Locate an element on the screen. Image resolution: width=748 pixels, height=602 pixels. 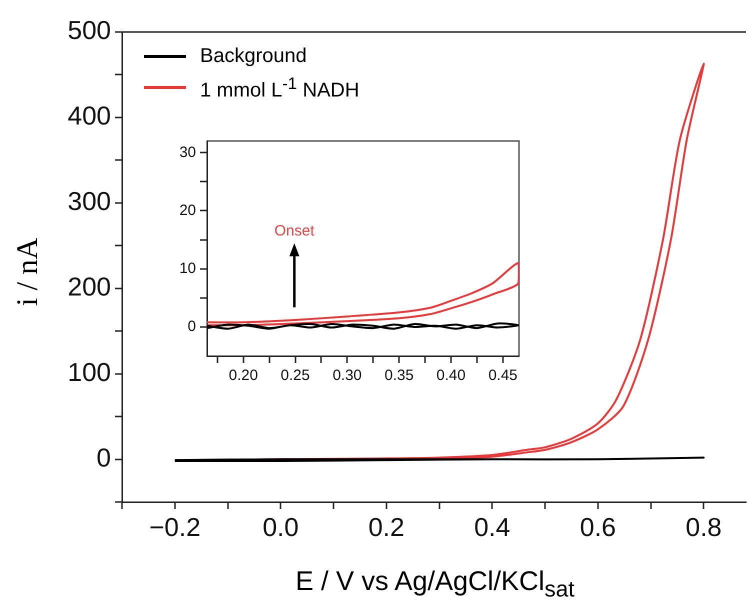
legend-label: 1 mmol L$^{-1}$ NADH is located at coordinates (280, 88).